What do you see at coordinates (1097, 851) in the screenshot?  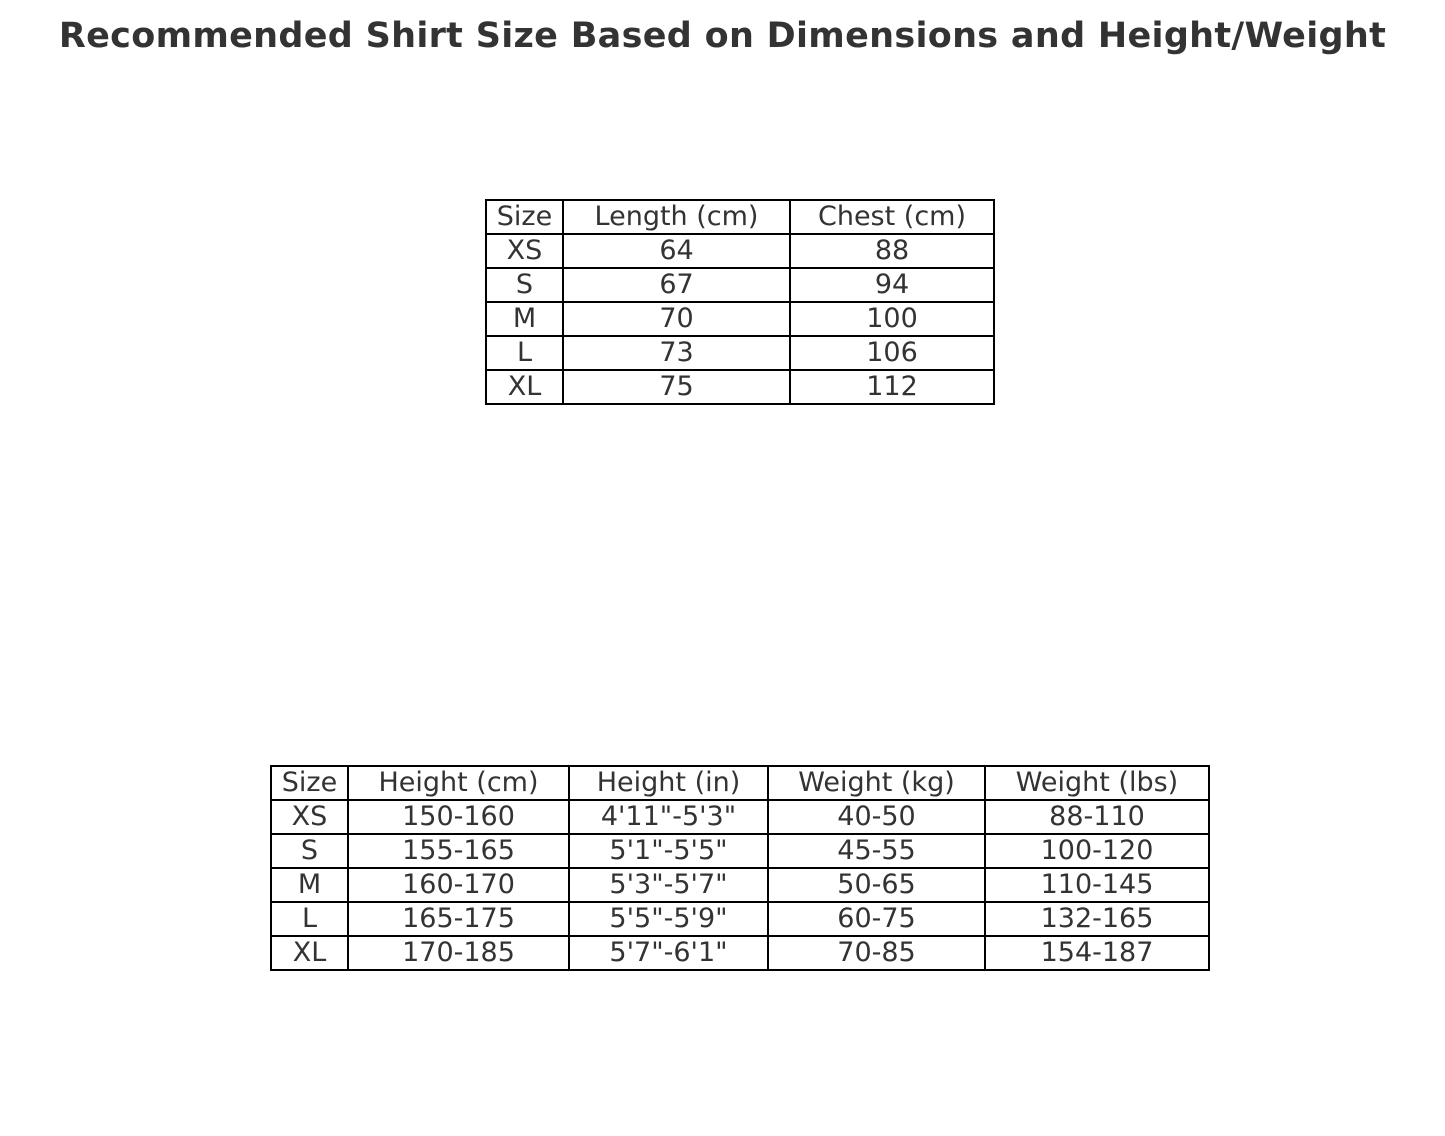 I see `table-cell: 100-120` at bounding box center [1097, 851].